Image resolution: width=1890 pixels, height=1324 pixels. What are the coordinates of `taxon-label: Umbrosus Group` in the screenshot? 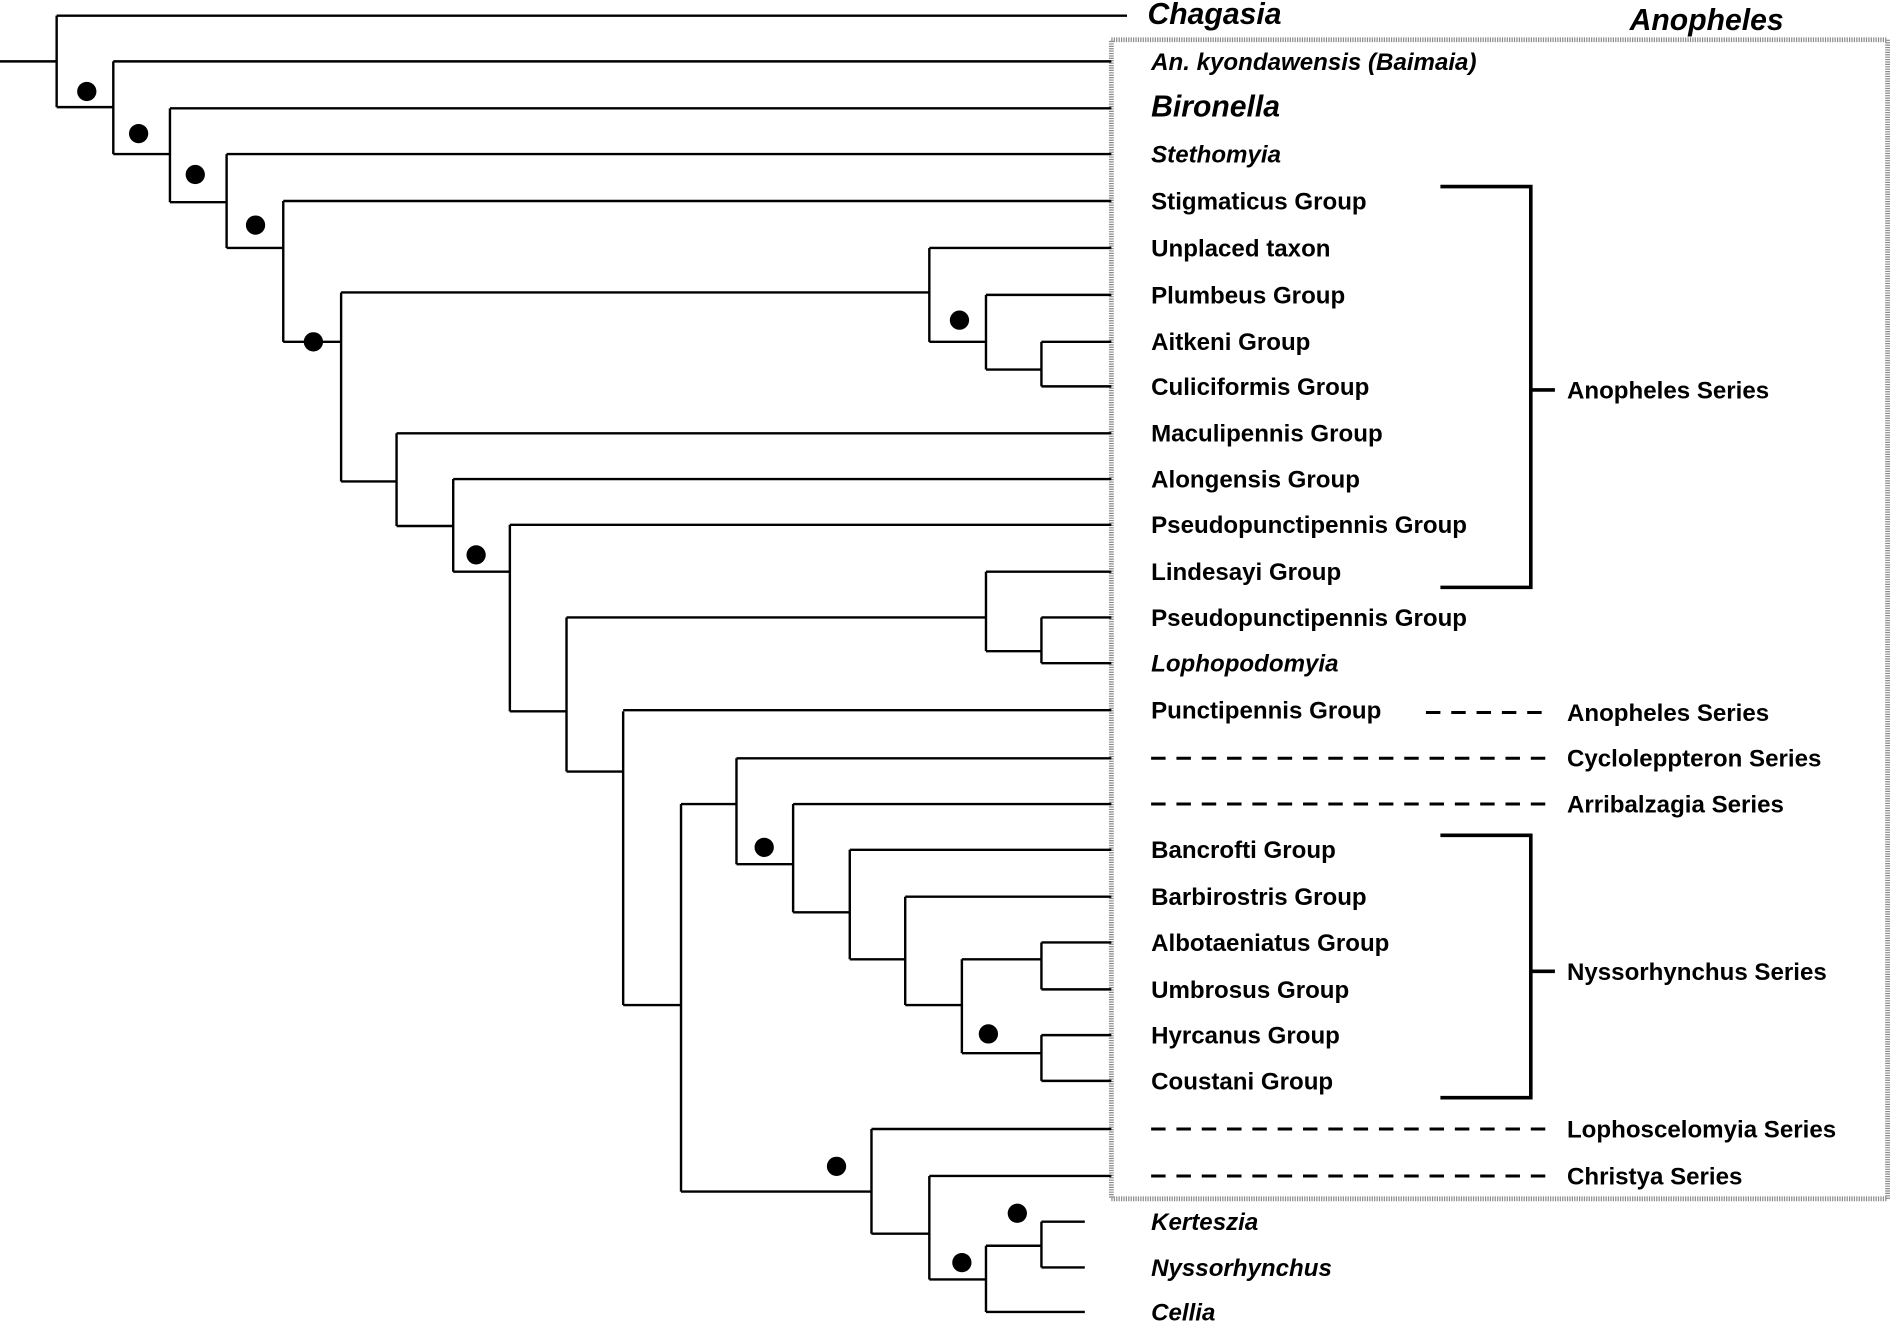 It's located at (1250, 990).